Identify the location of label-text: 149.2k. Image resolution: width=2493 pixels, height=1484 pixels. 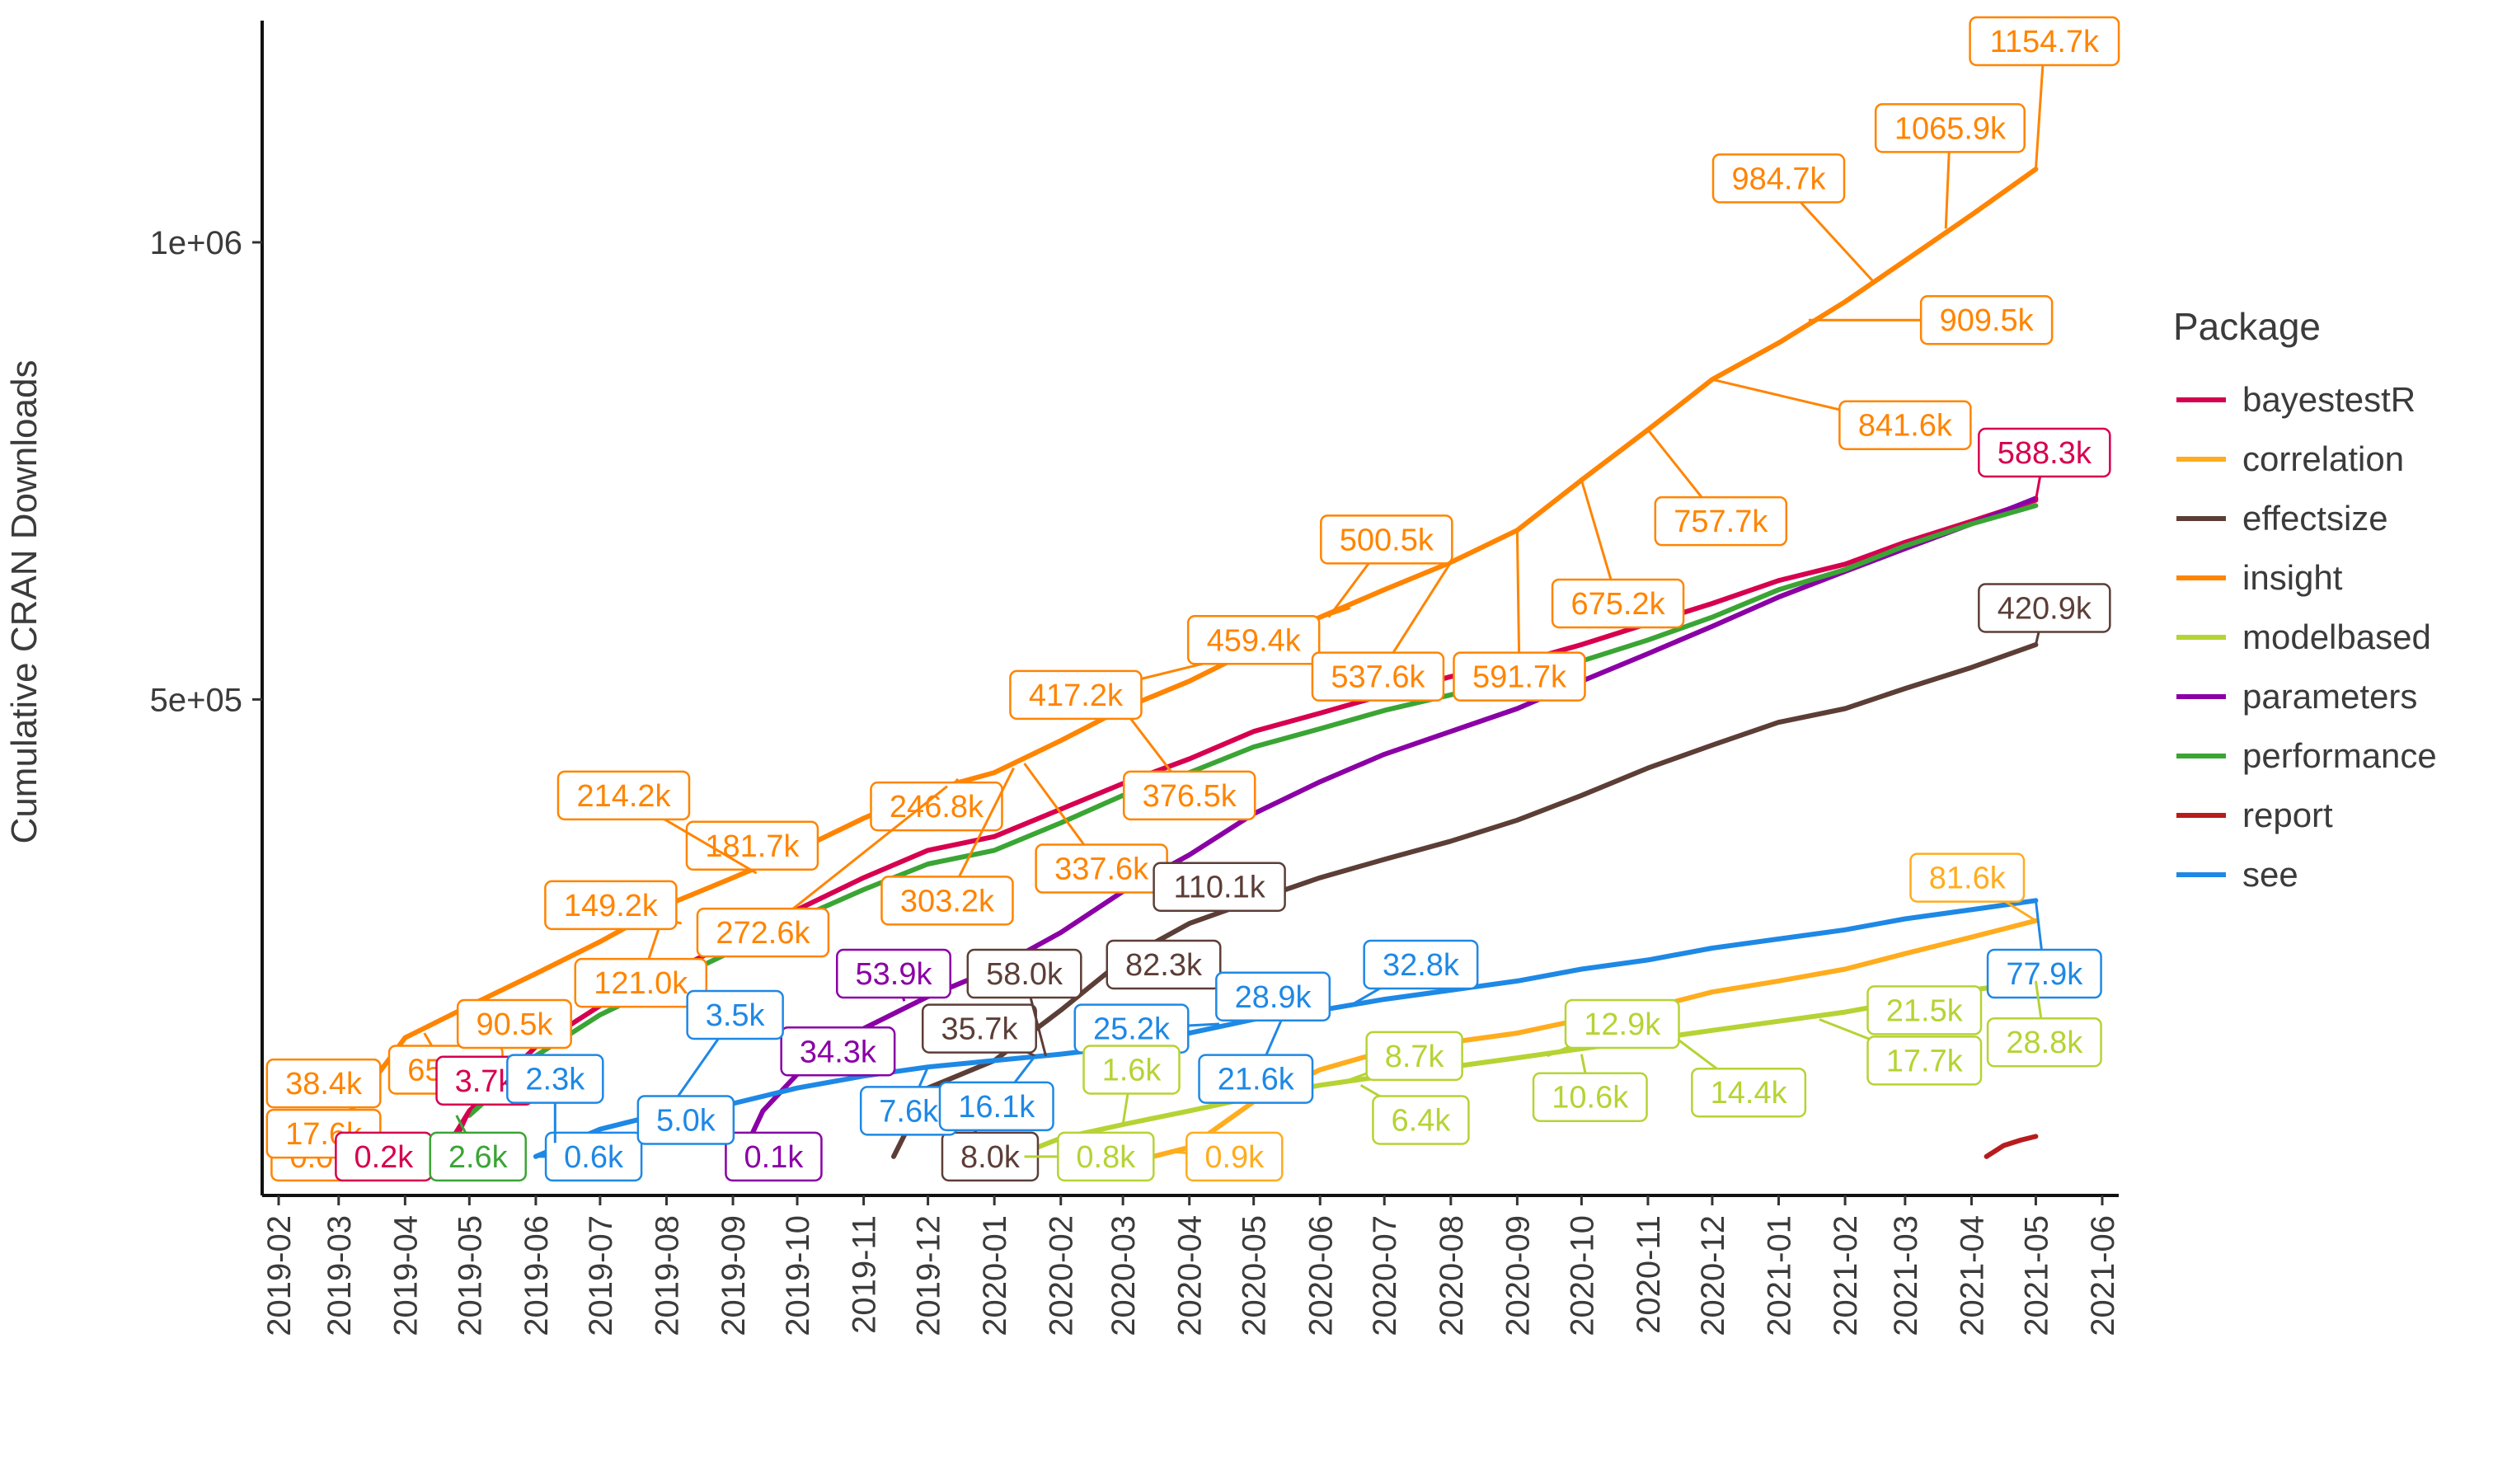
(611, 906).